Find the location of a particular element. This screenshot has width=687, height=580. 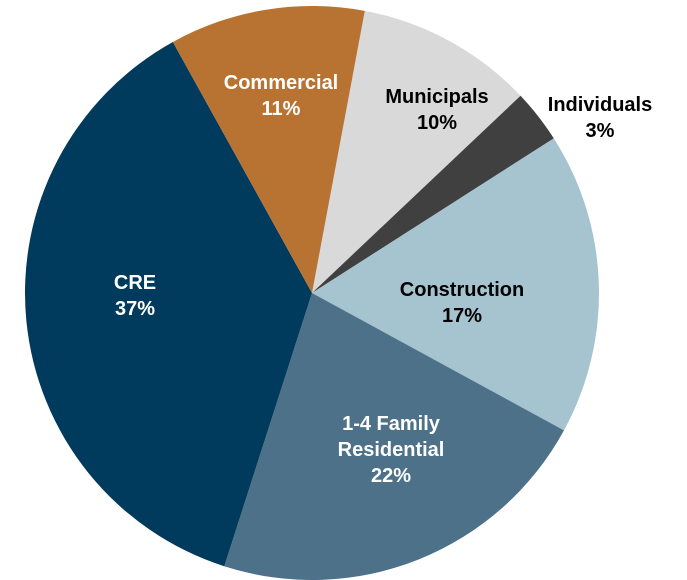

slice-percent: 37% is located at coordinates (135, 309).